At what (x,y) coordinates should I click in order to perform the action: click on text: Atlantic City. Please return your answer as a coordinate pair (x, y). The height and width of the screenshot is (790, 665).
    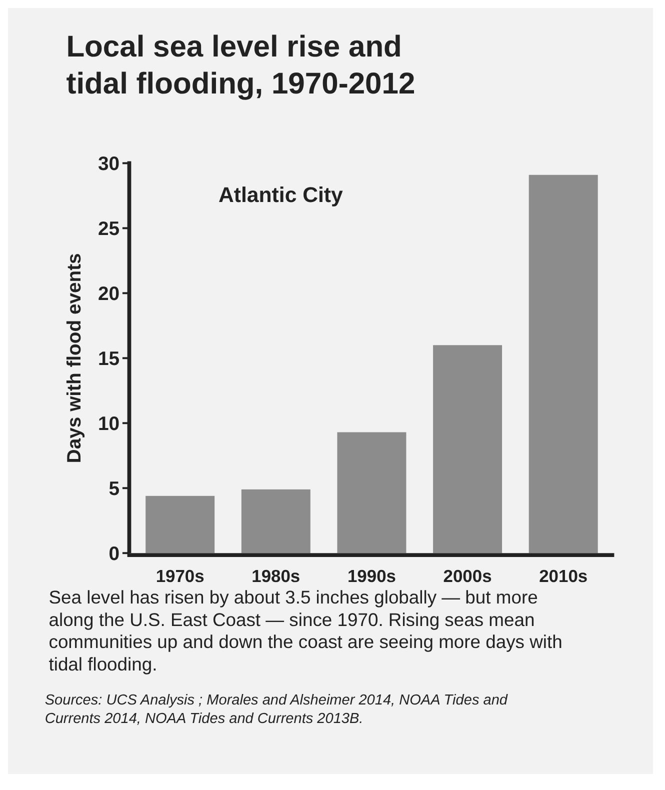
    Looking at the image, I should click on (281, 194).